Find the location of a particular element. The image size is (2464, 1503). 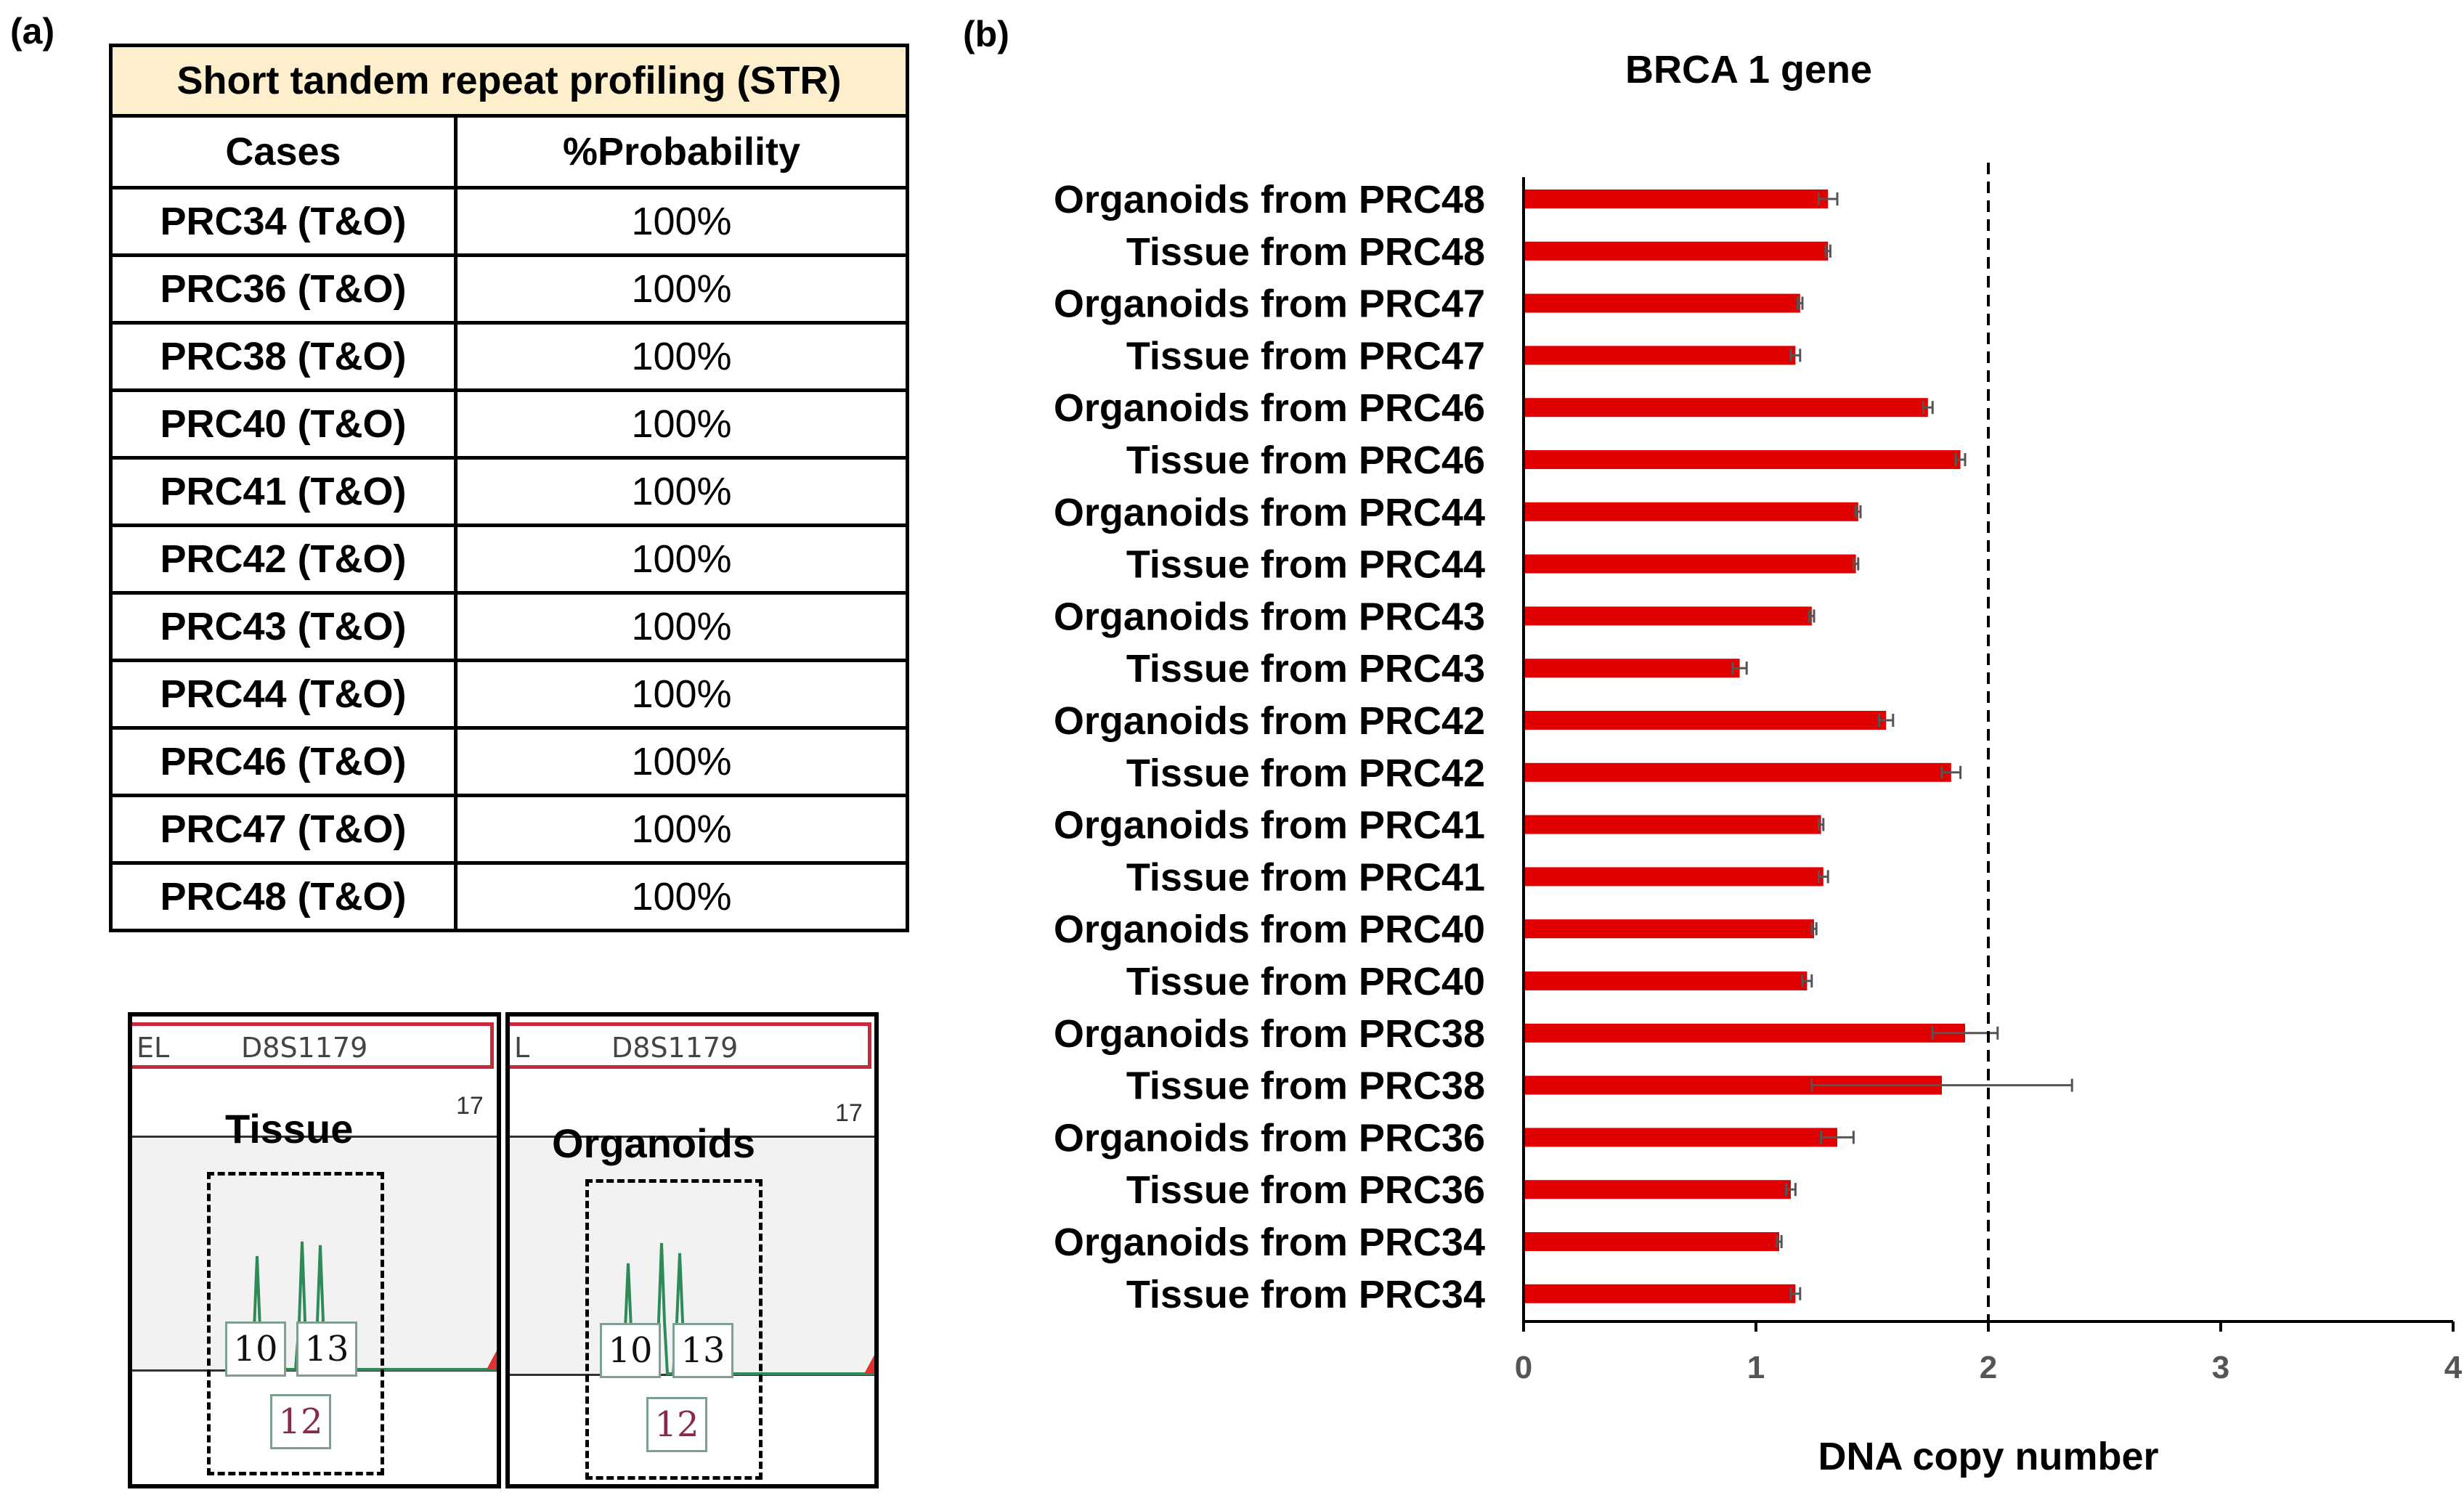

category-label: Organoids from PRC46 is located at coordinates (1269, 408).